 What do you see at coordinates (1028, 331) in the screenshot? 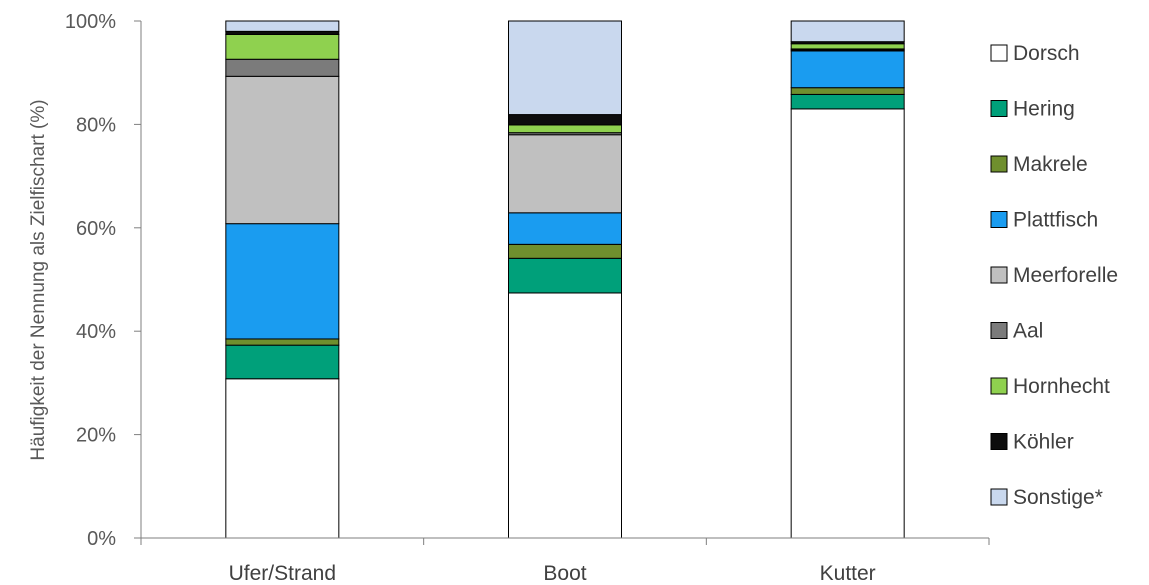
I see `legend-label: Aal` at bounding box center [1028, 331].